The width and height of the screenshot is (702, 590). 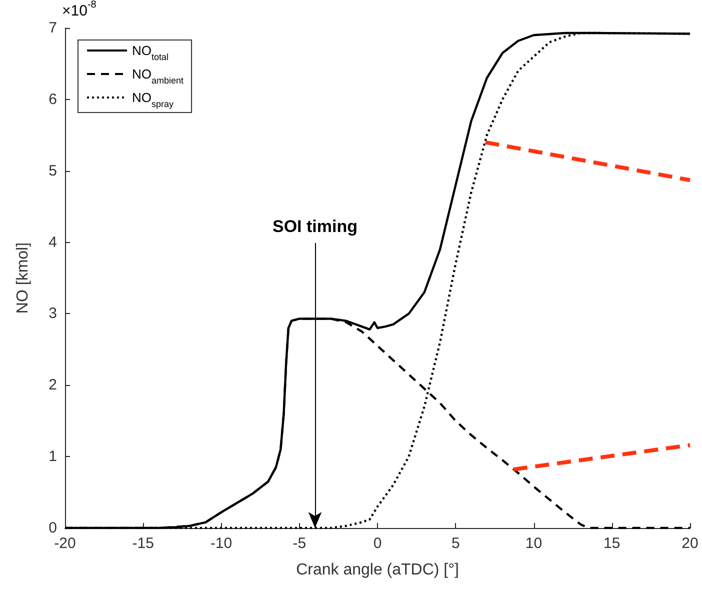 I want to click on y-tick-label: 6, so click(x=52, y=99).